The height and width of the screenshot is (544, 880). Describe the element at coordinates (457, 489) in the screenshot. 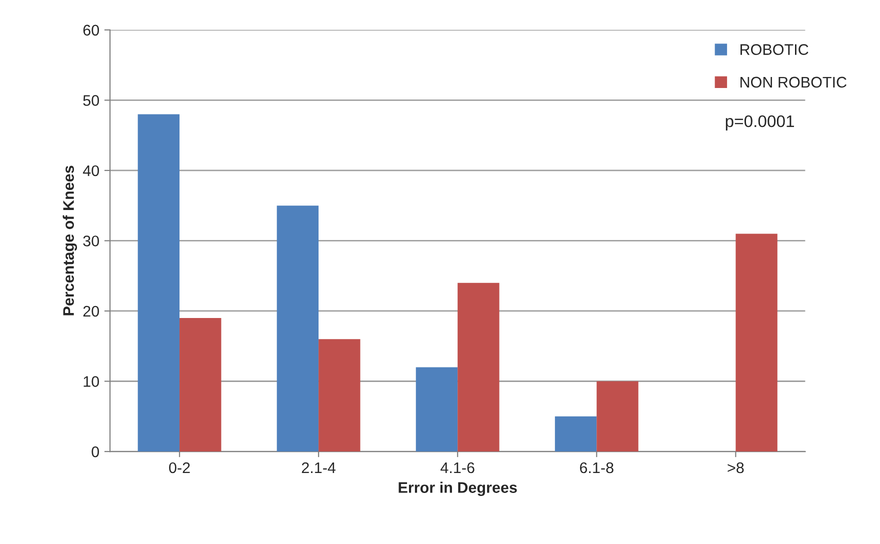

I see `x-axis-title: Error in Degrees` at that location.